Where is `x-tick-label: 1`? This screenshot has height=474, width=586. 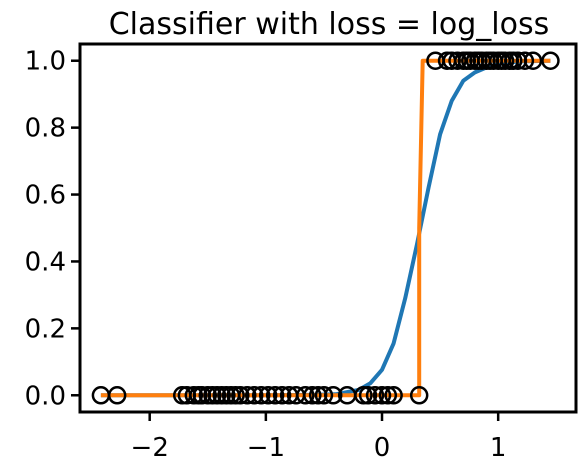
x-tick-label: 1 is located at coordinates (498, 448).